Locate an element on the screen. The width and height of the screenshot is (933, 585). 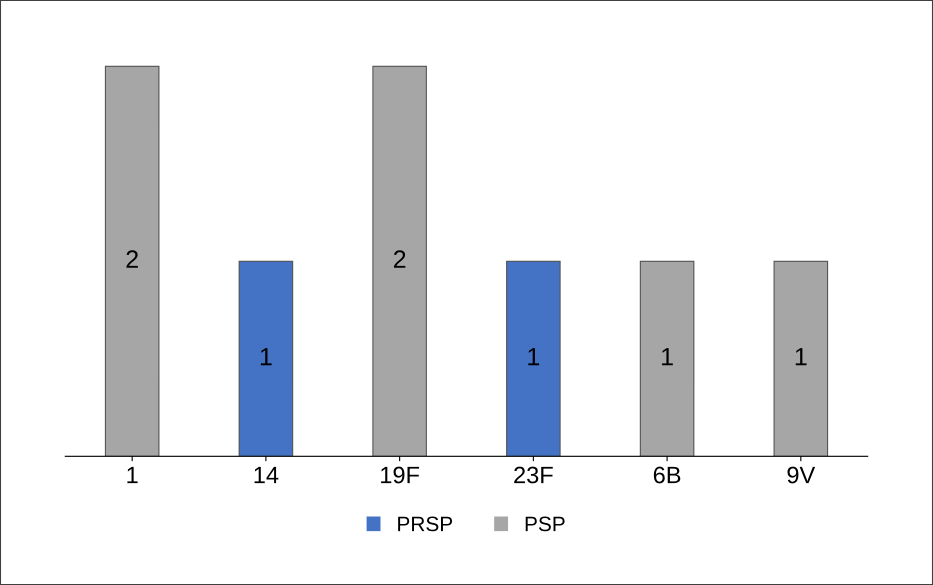
legend-label: PRSP is located at coordinates (425, 524).